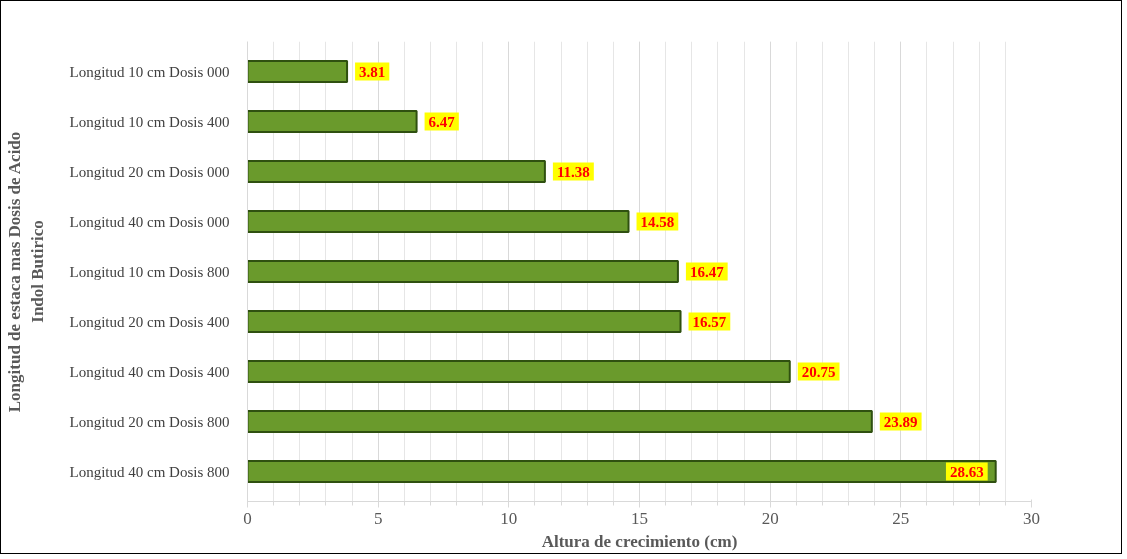  I want to click on data-label: 6.47, so click(442, 121).